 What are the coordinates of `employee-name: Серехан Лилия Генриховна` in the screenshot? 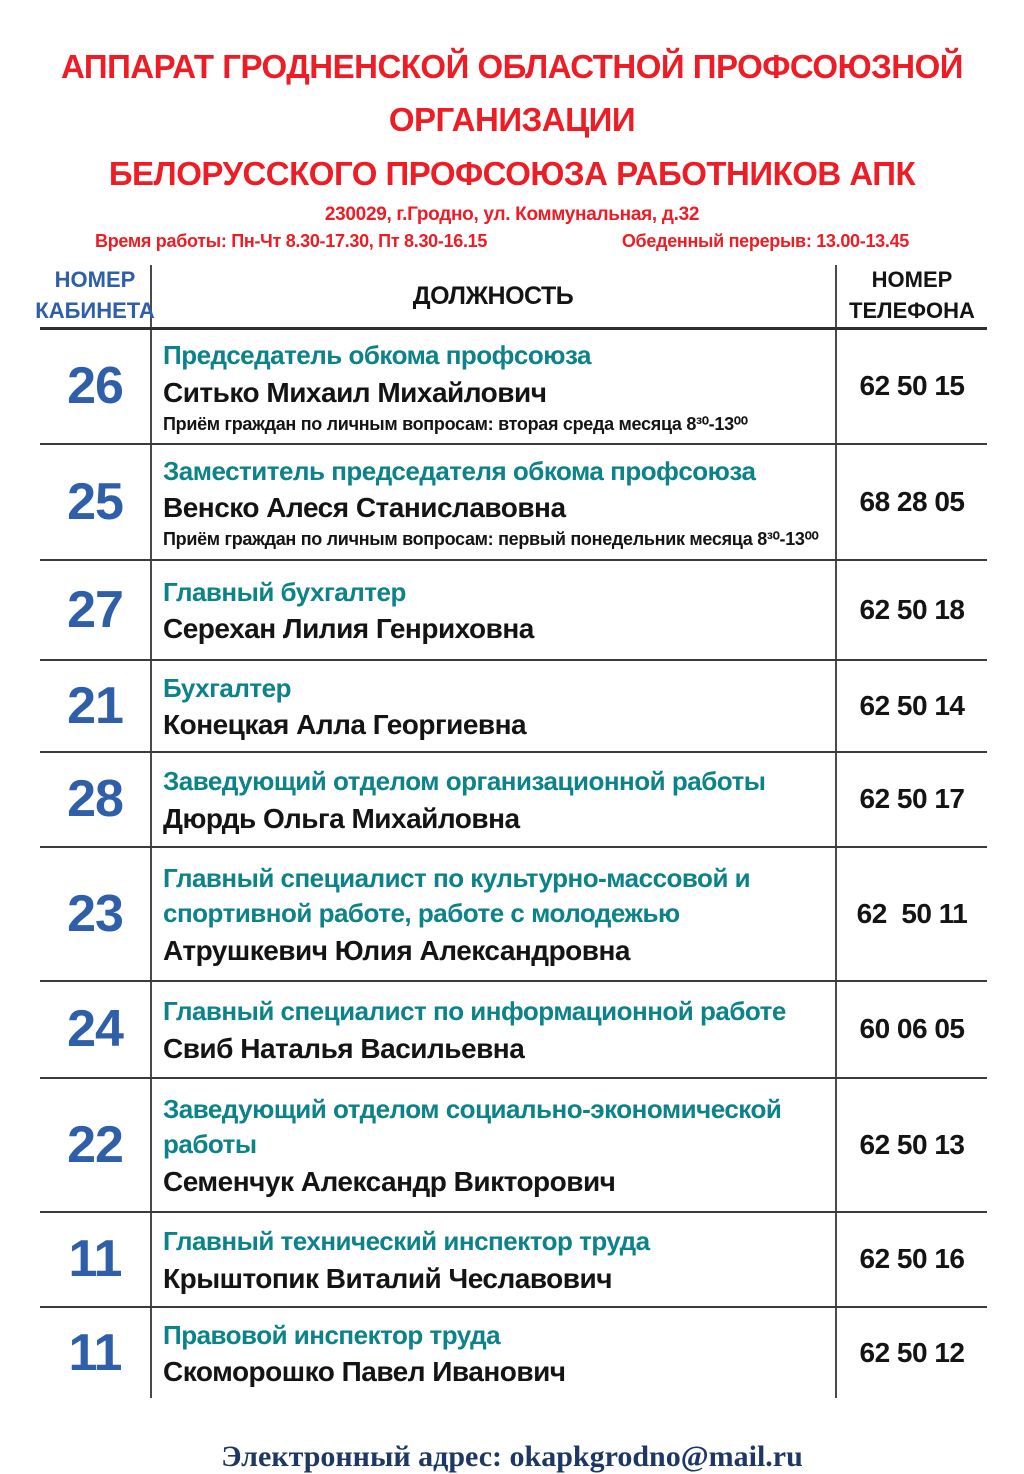 It's located at (348, 628).